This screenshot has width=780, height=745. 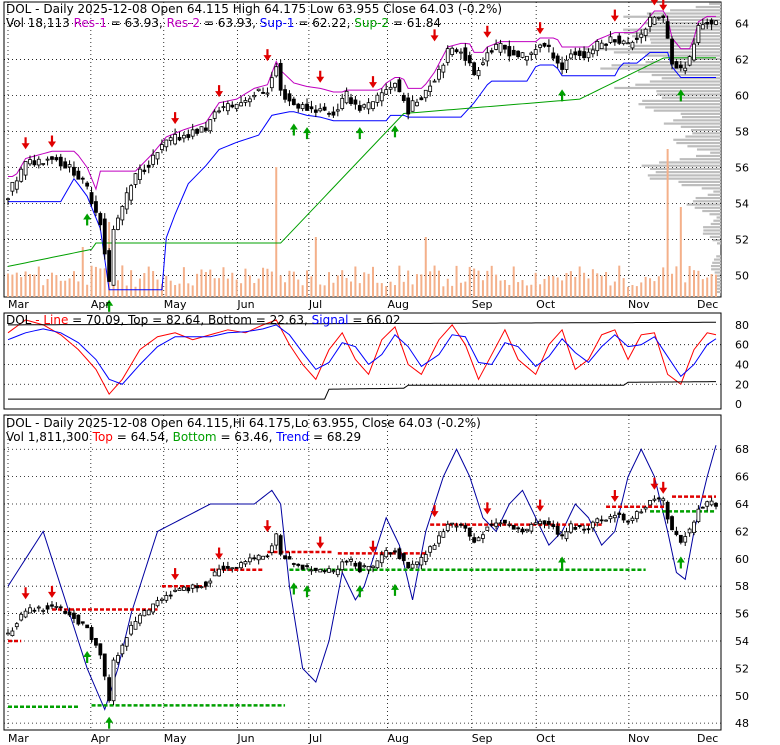 What do you see at coordinates (742, 167) in the screenshot?
I see `price-tick-label: 56` at bounding box center [742, 167].